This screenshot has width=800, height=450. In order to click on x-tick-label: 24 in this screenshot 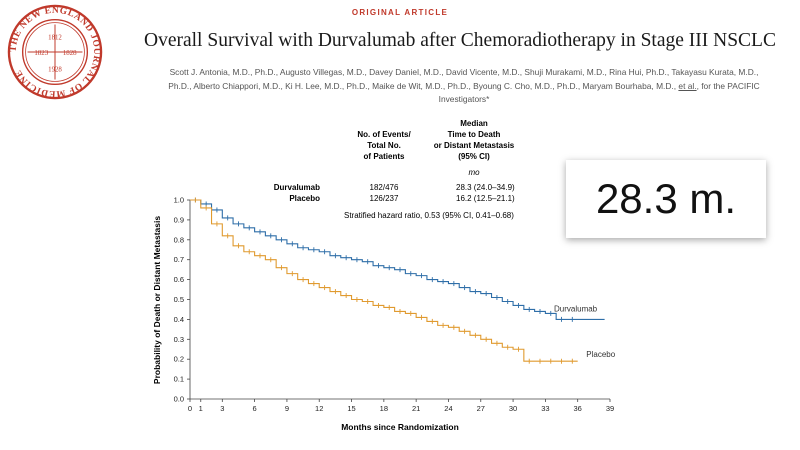, I will do `click(448, 408)`.